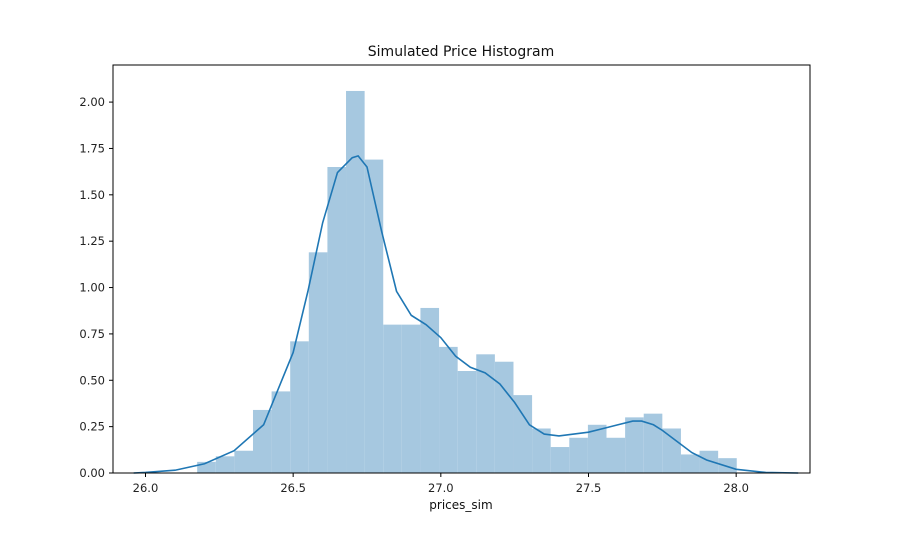 The image size is (900, 540). What do you see at coordinates (146, 488) in the screenshot?
I see `x-tick-label: 26.0` at bounding box center [146, 488].